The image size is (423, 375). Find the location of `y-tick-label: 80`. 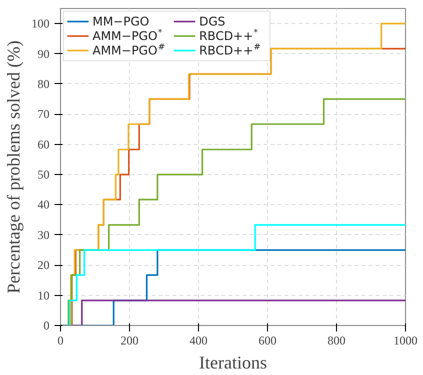

y-tick-label: 80 is located at coordinates (44, 83).